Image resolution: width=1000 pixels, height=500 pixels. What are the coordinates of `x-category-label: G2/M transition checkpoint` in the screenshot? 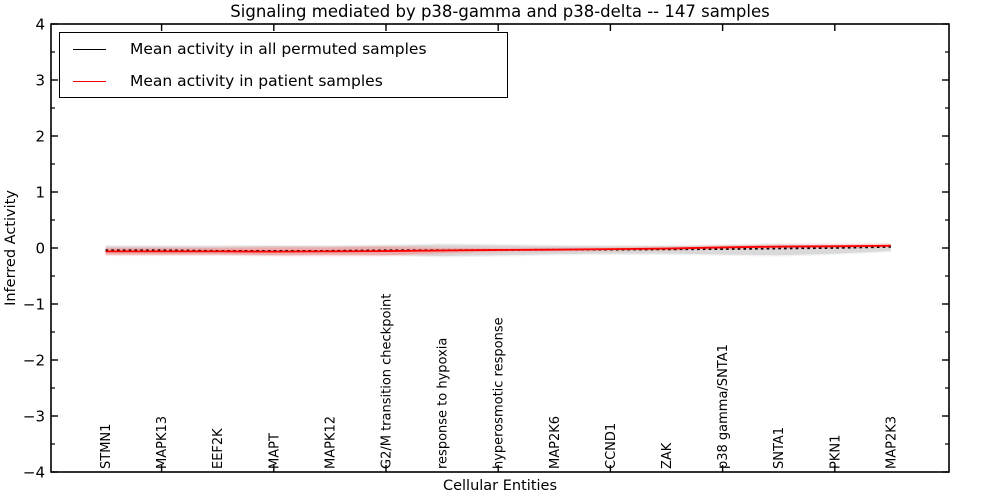 It's located at (387, 381).